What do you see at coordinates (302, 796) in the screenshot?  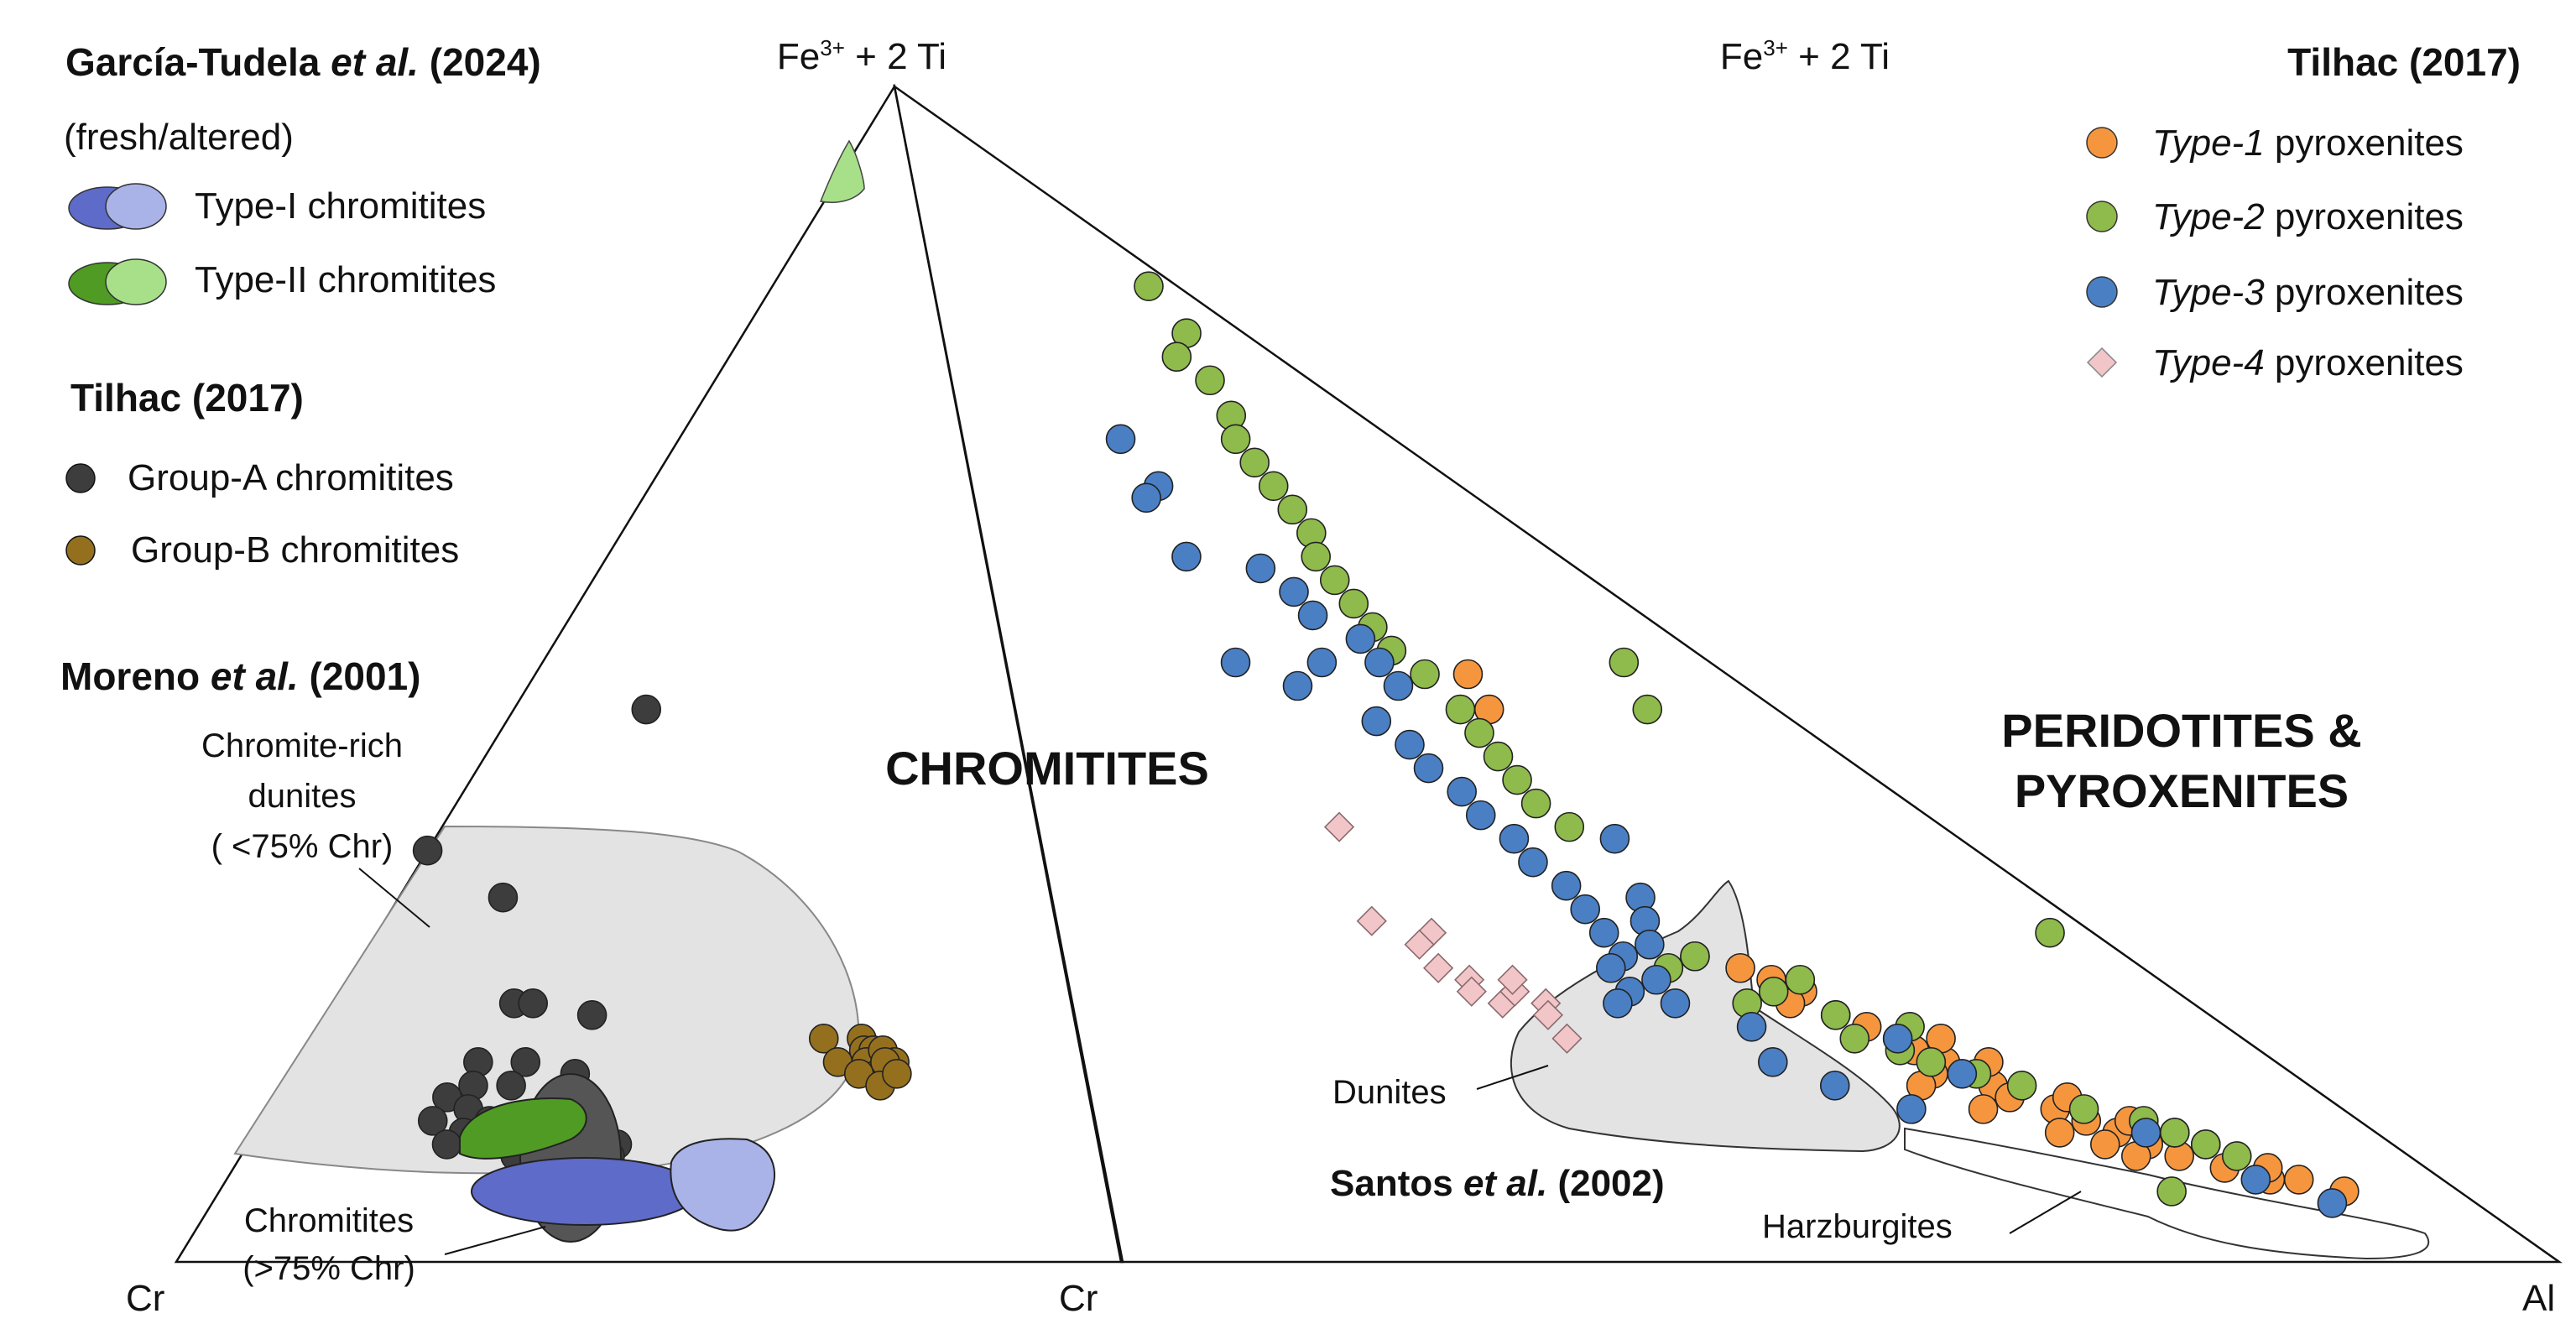 I see `chromite-rich-dunites-label-2: dunites` at bounding box center [302, 796].